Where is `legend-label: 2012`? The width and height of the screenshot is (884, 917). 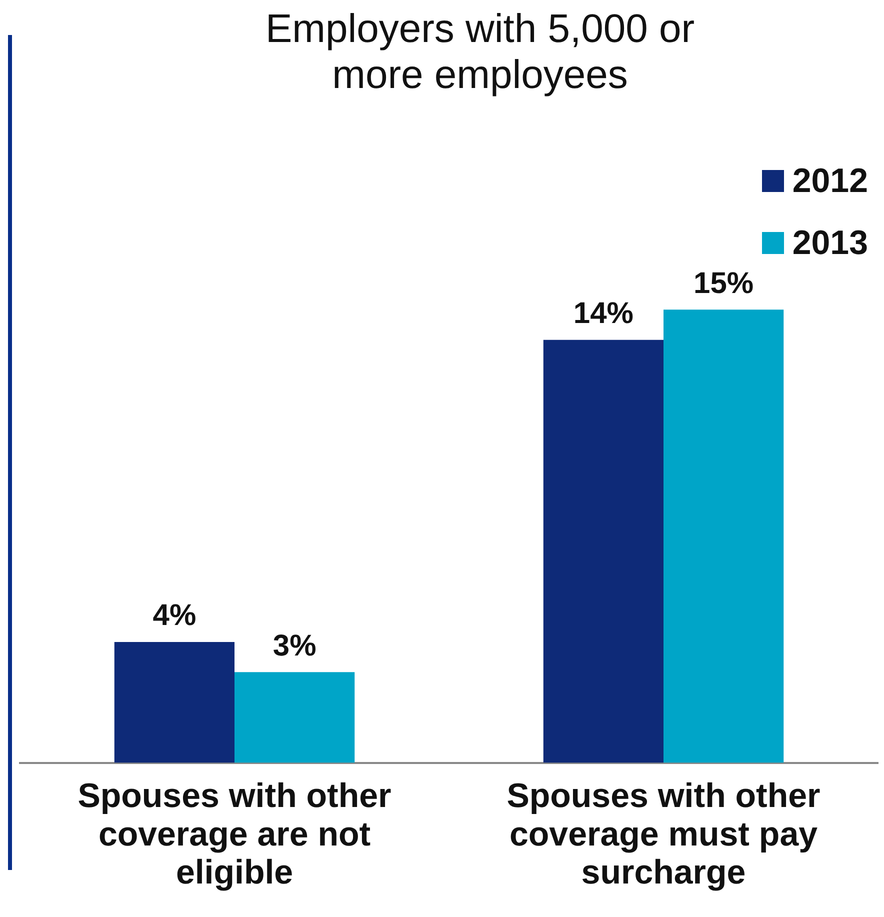
legend-label: 2012 is located at coordinates (830, 181).